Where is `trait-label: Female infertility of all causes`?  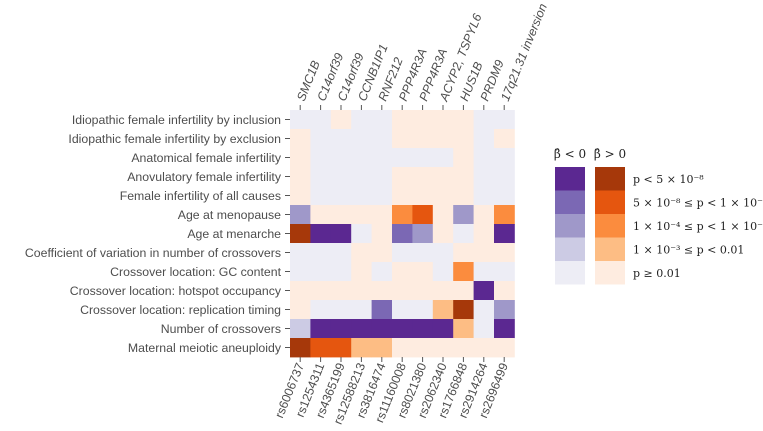
trait-label: Female infertility of all causes is located at coordinates (200, 196).